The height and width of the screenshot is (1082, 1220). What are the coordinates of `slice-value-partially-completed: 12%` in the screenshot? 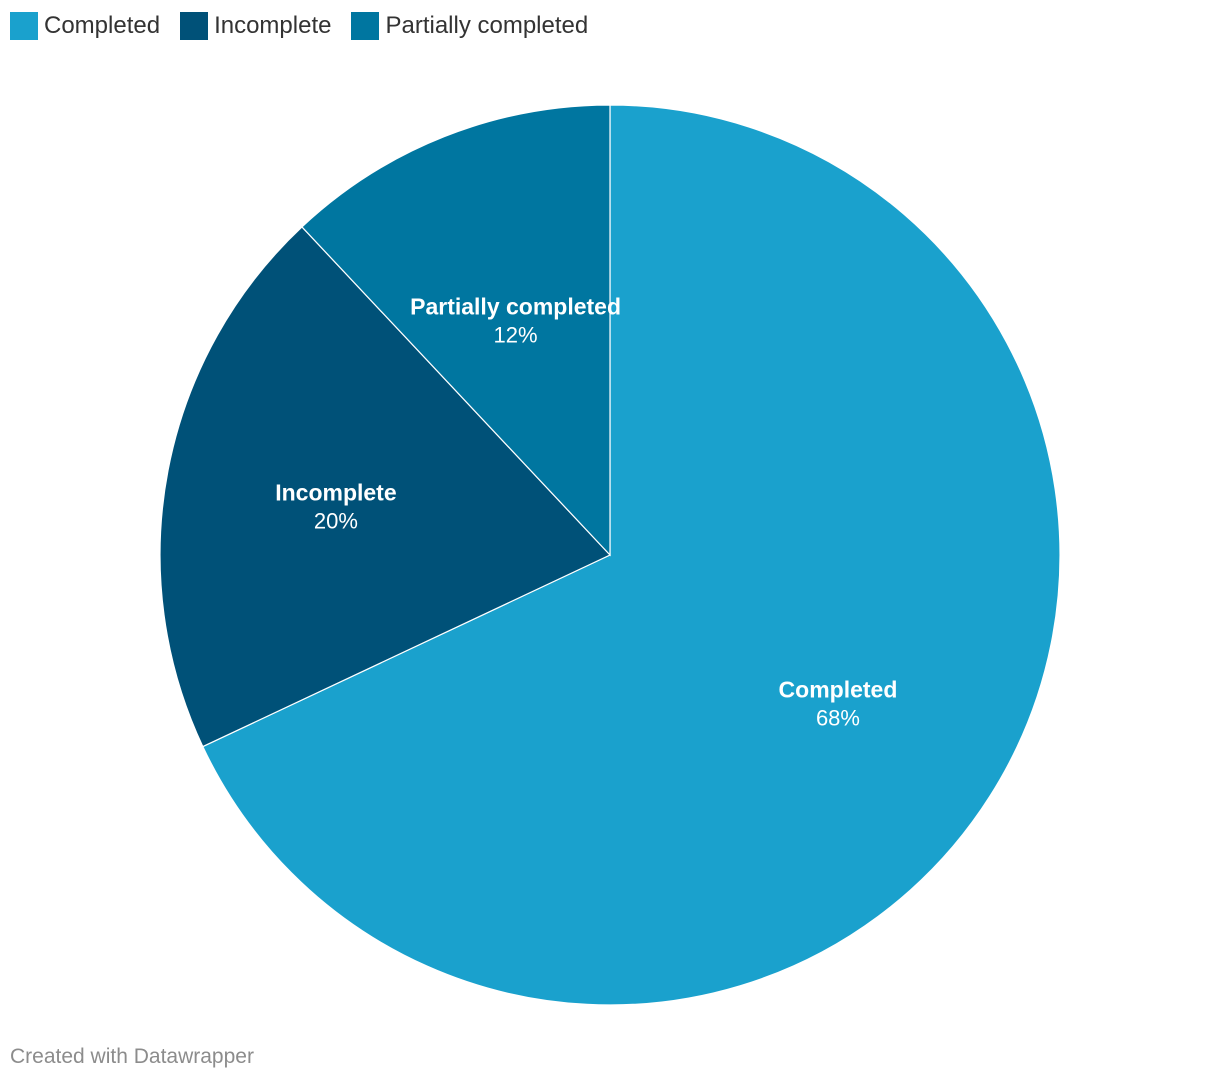 It's located at (516, 335).